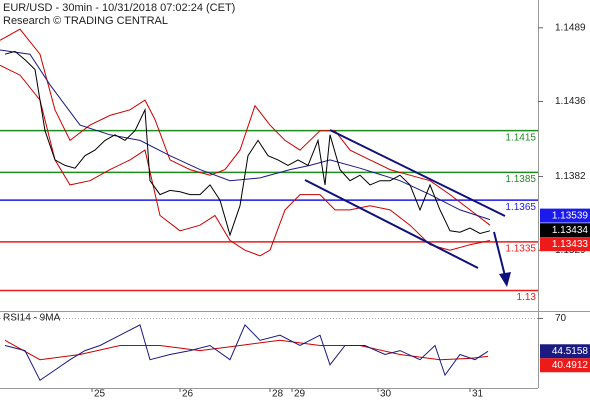 This screenshot has height=400, width=590. I want to click on y-tick-label: 1.1436, so click(570, 101).